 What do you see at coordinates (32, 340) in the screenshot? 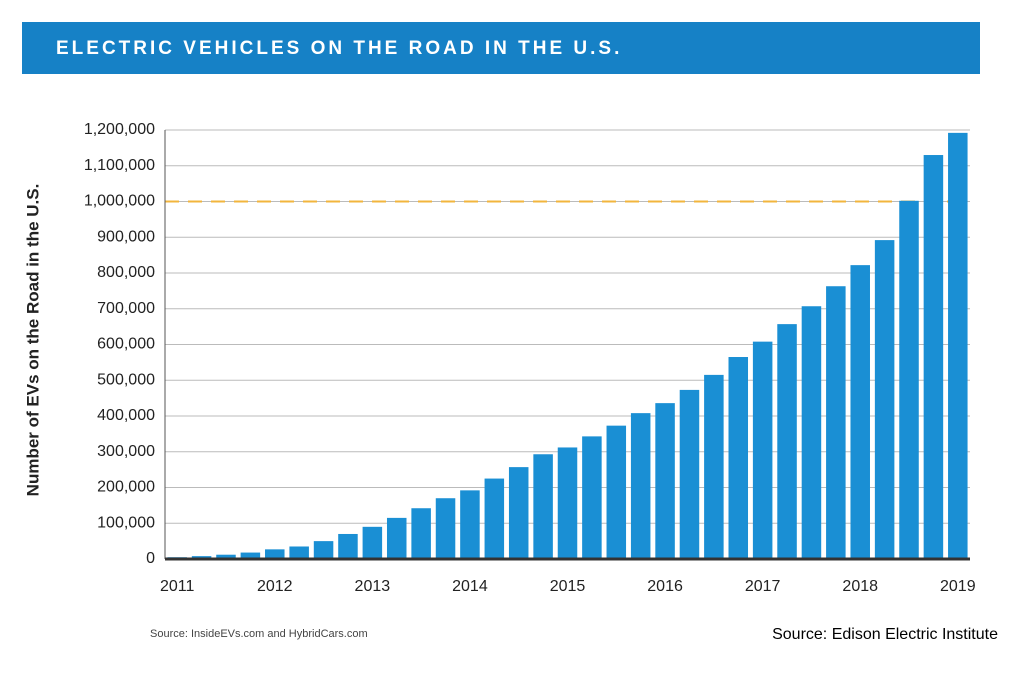
I see `y-axis-label: Number of EVs on the Road in the U.S.` at bounding box center [32, 340].